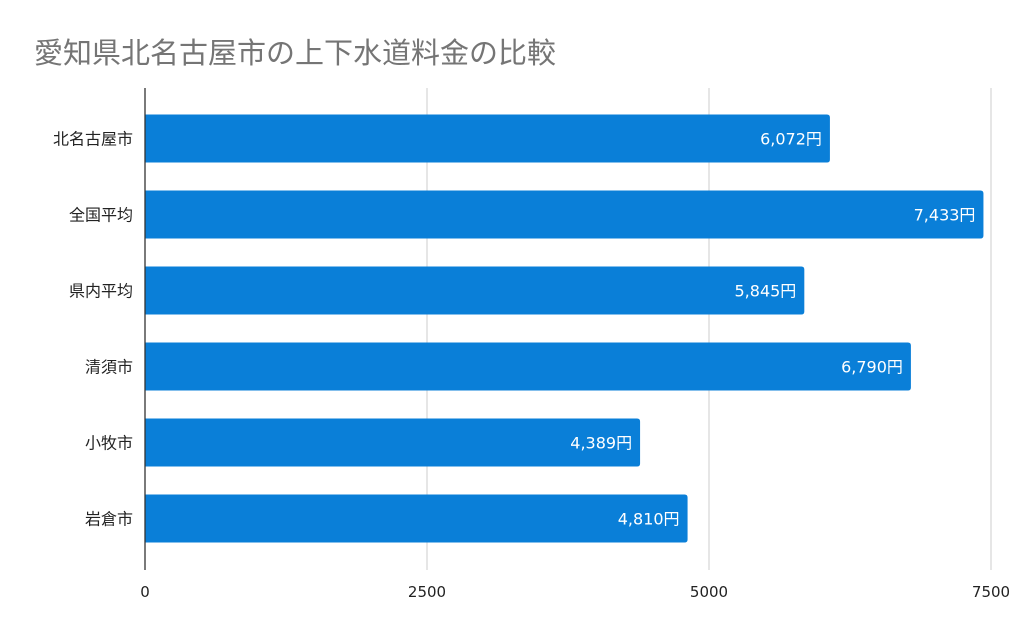 Image resolution: width=1024 pixels, height=633 pixels. What do you see at coordinates (766, 291) in the screenshot?
I see `data-label: 5,845円` at bounding box center [766, 291].